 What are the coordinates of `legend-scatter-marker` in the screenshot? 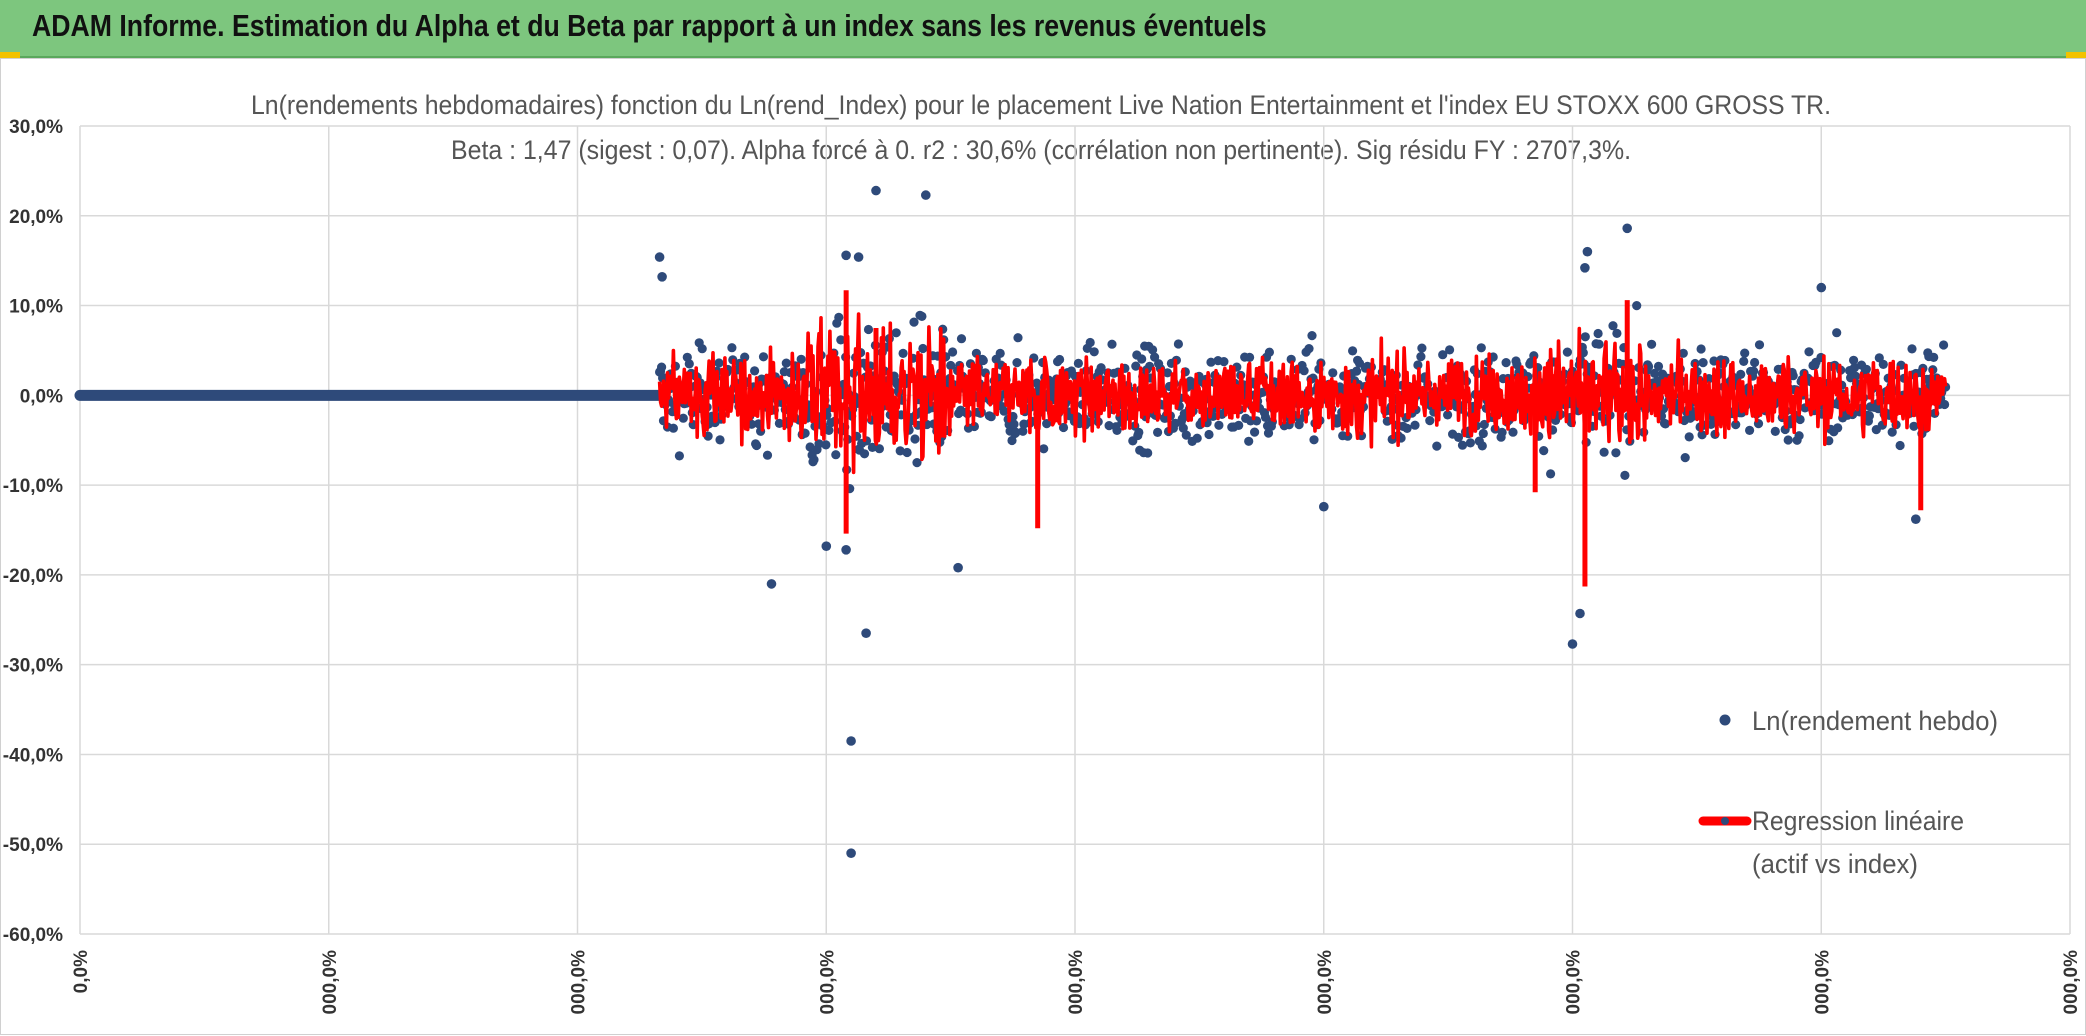 It's located at (1725, 720).